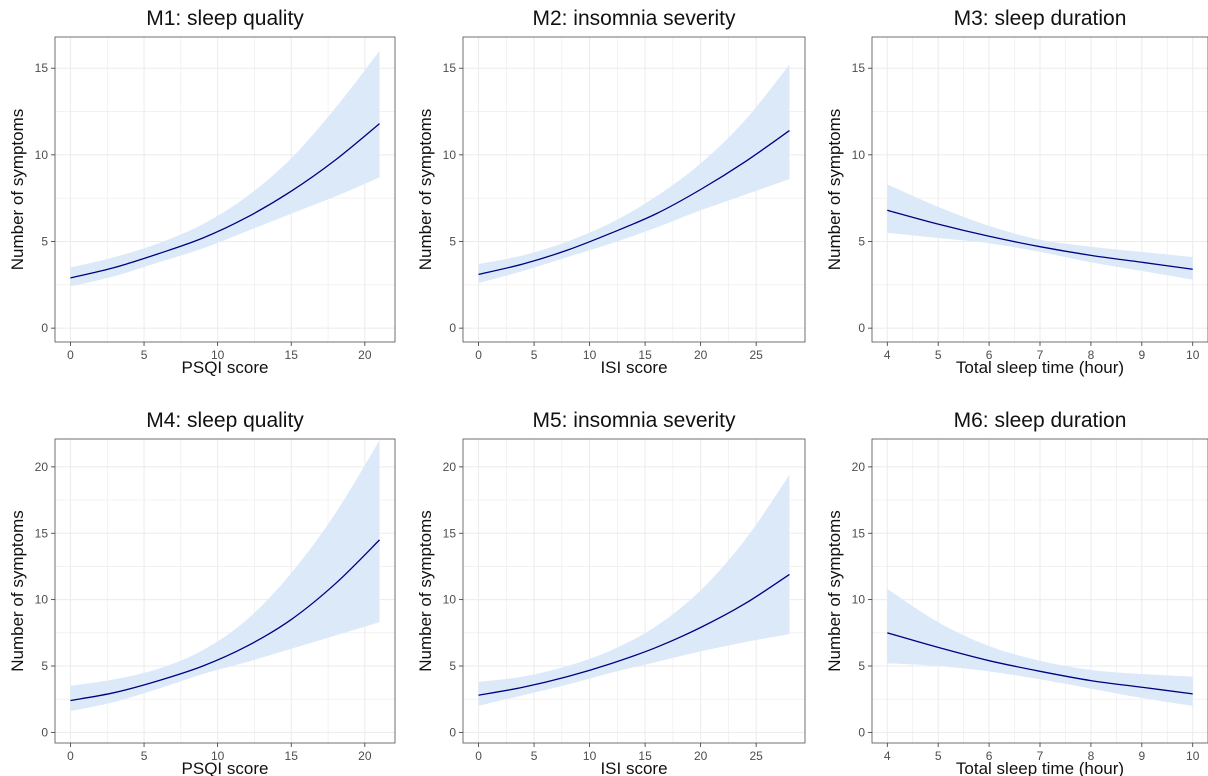 Image resolution: width=1208 pixels, height=776 pixels. What do you see at coordinates (1040, 18) in the screenshot?
I see `panel-title: M3: sleep duration` at bounding box center [1040, 18].